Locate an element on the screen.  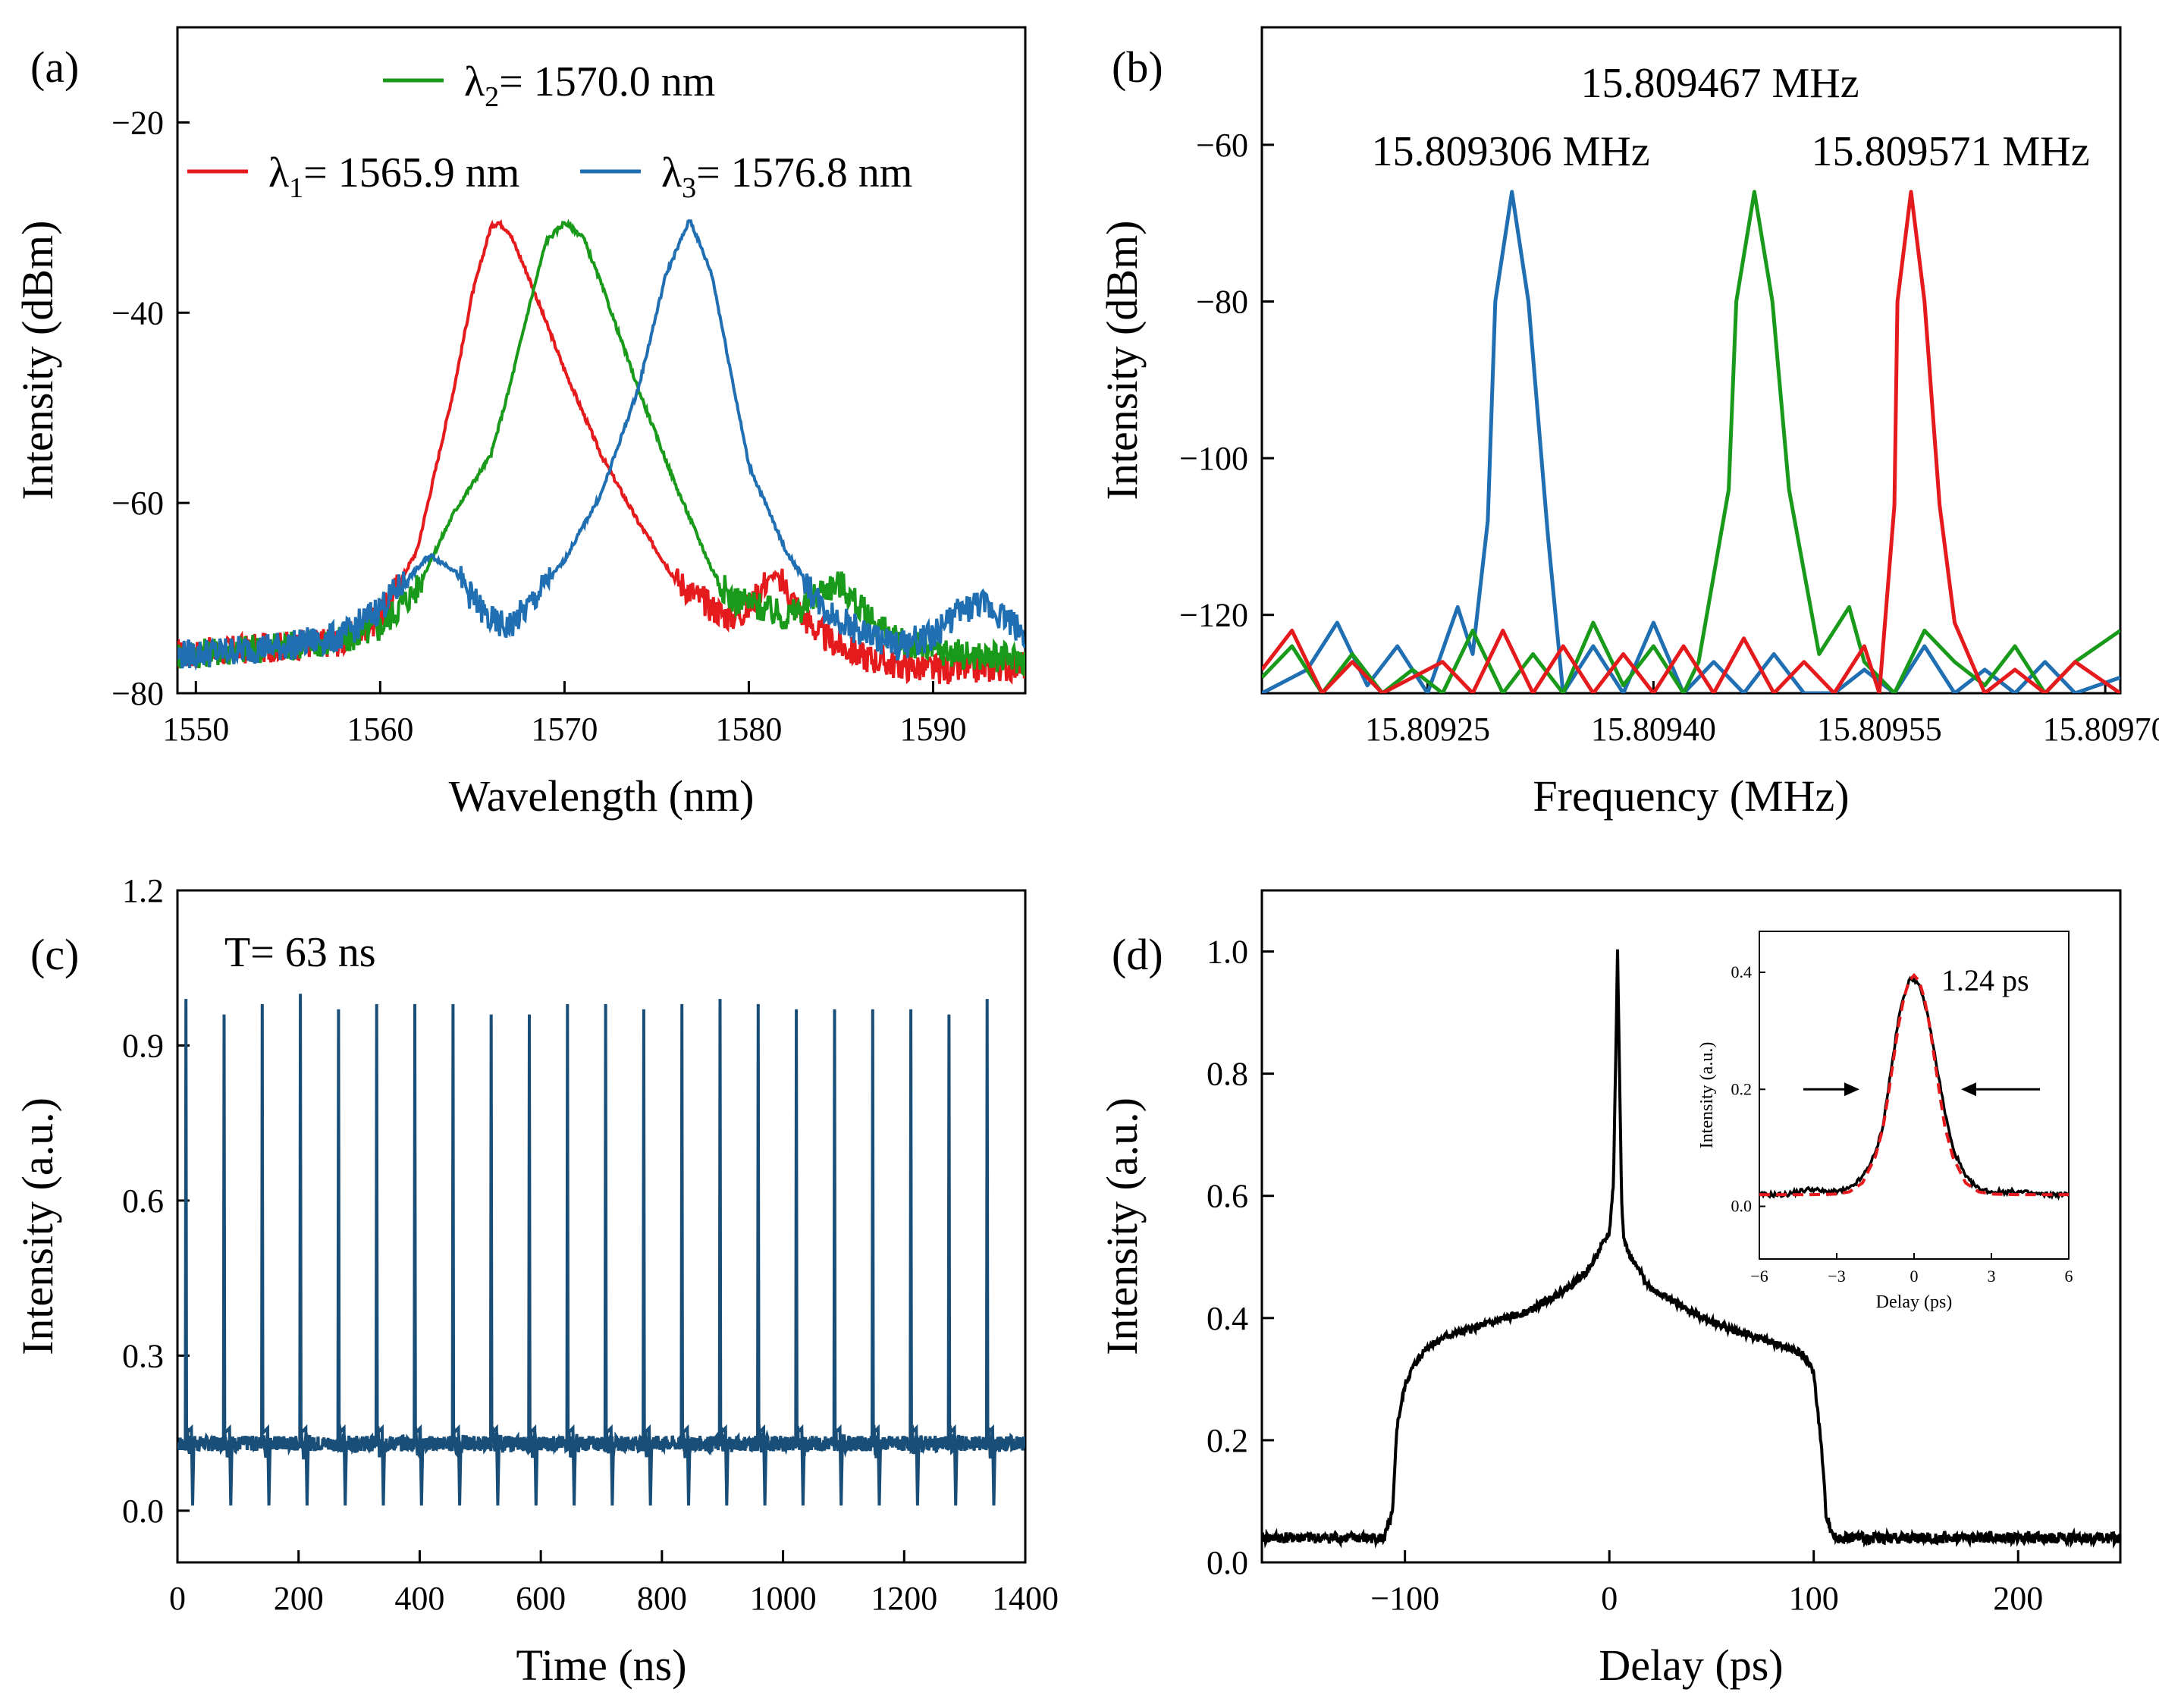
x-axis-label: Wavelength (nm) is located at coordinates (602, 796).